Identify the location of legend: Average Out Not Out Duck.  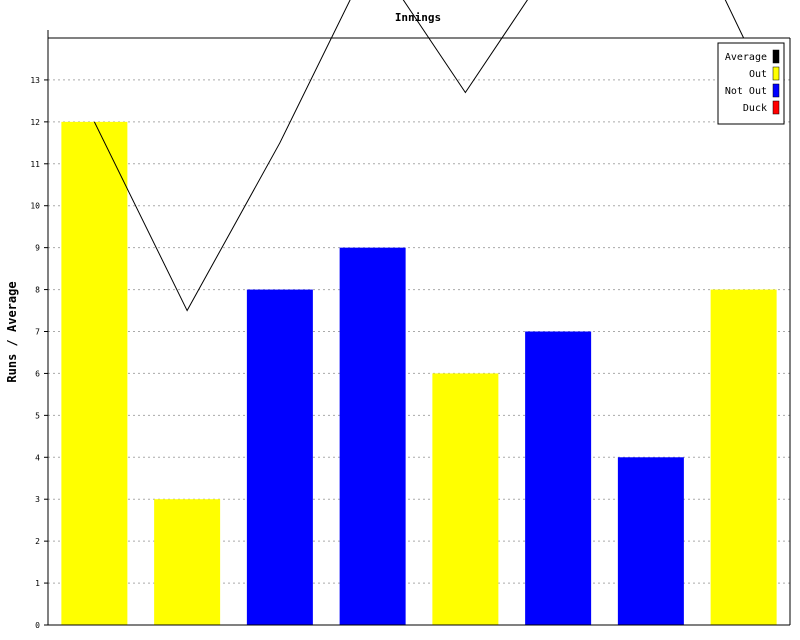
(751, 83).